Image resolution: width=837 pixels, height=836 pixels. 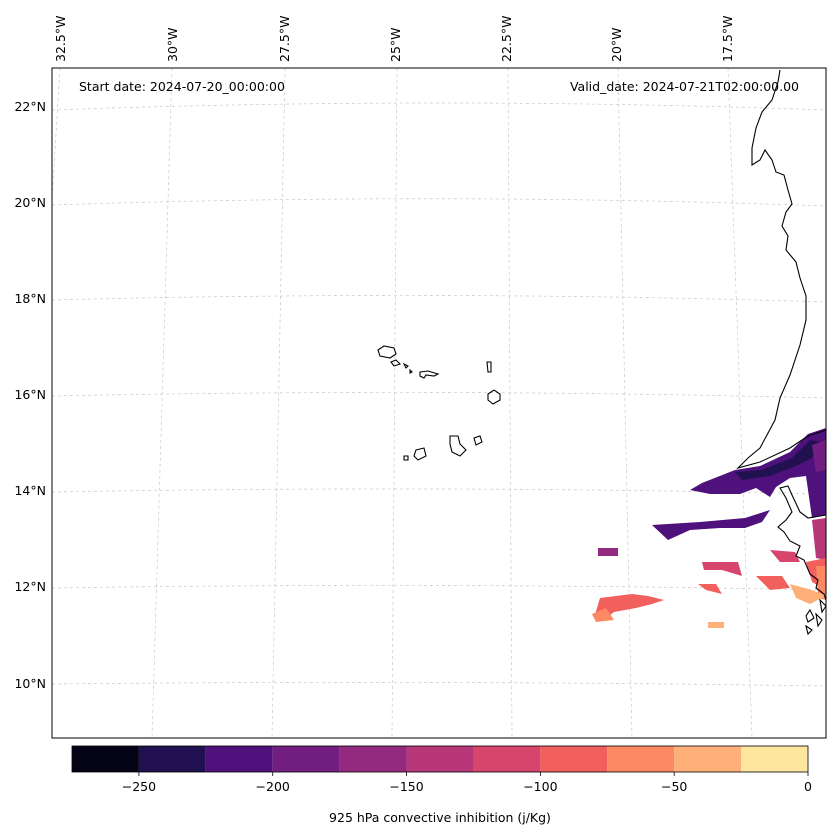 What do you see at coordinates (684, 86) in the screenshot?
I see `valid-date-label: Valid_date: 2024-07-21T02:00:00.00` at bounding box center [684, 86].